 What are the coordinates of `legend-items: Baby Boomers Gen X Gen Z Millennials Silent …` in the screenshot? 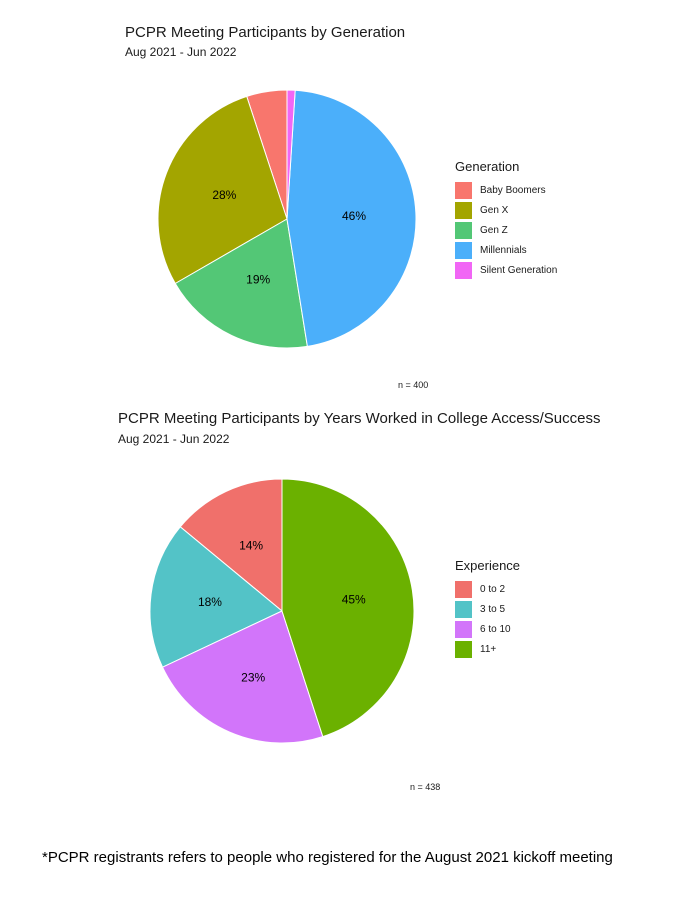 It's located at (506, 230).